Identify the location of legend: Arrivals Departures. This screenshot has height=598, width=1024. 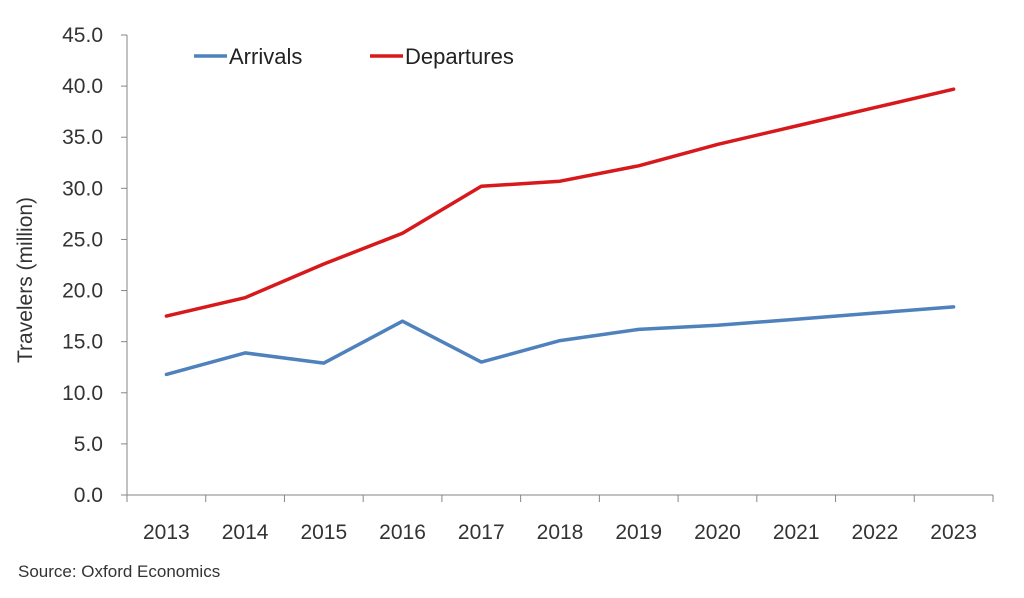
(354, 56).